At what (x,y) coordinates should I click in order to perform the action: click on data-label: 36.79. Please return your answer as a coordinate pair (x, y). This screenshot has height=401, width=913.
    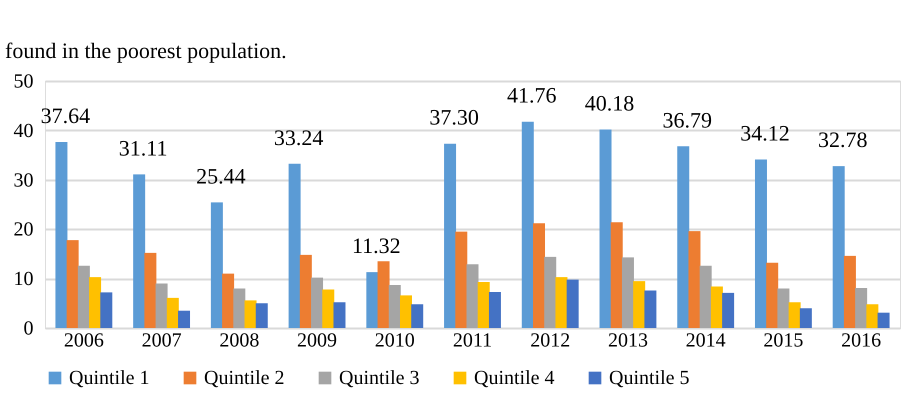
    Looking at the image, I should click on (687, 119).